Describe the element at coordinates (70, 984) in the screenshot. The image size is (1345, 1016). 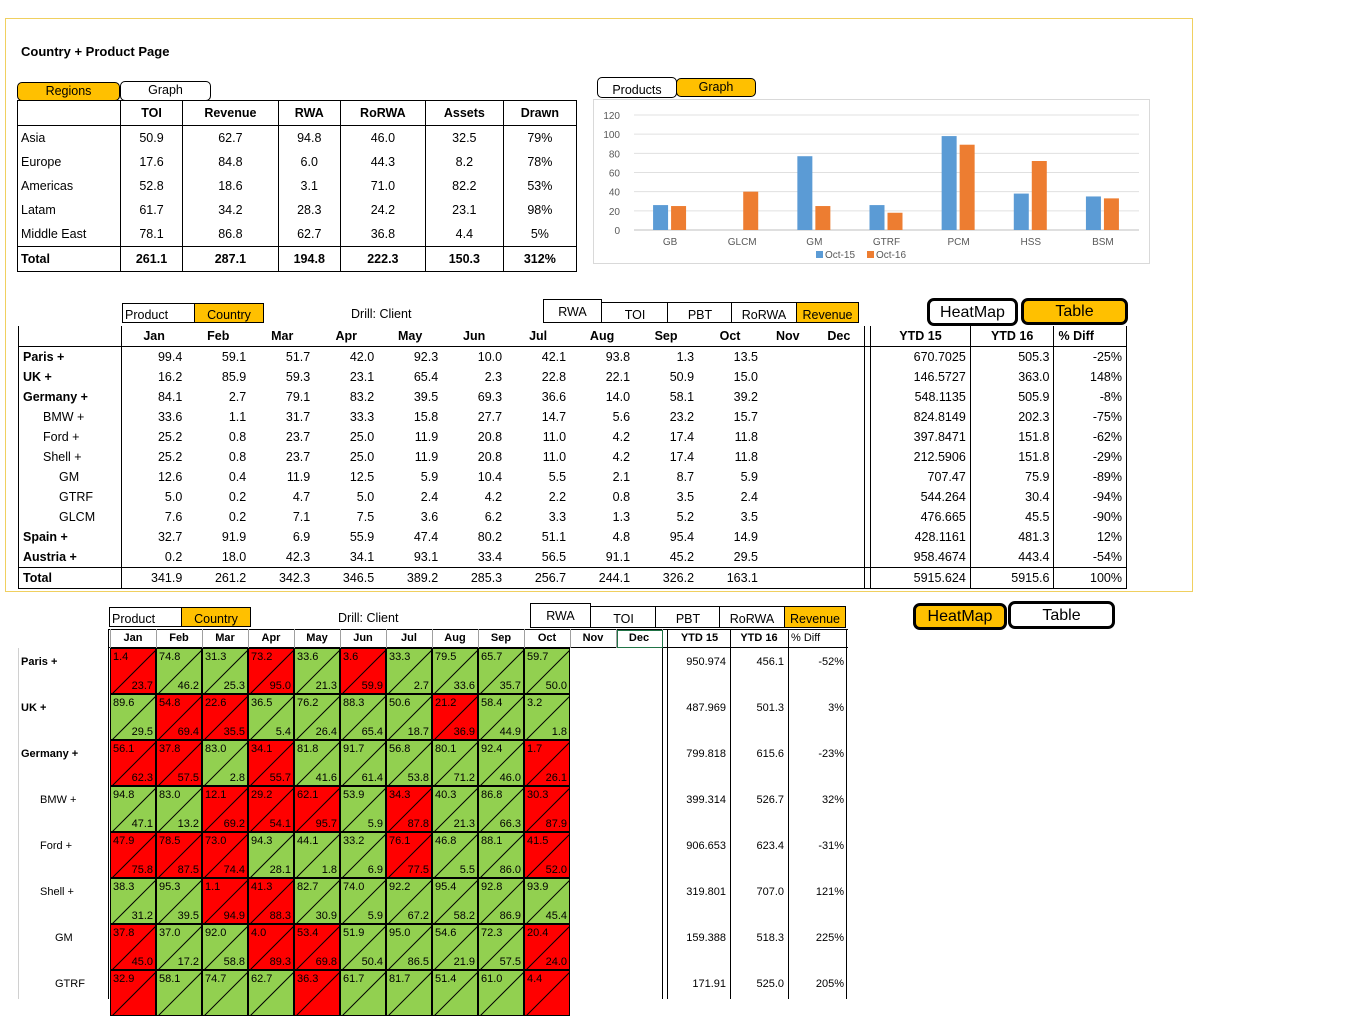
I see `heat-row-label: GTRF` at that location.